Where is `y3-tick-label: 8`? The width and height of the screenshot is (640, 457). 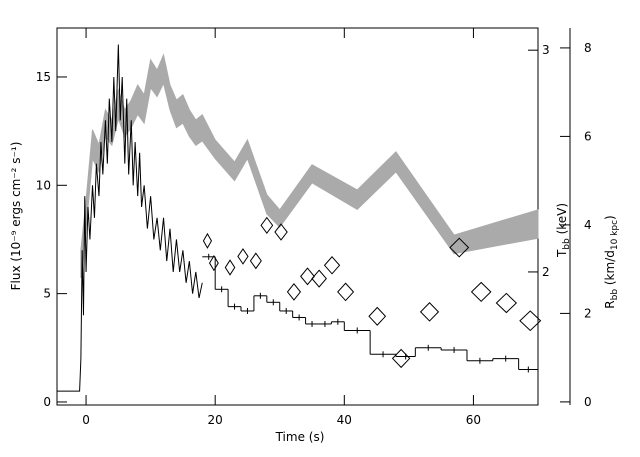
y3-tick-label: 8 is located at coordinates (588, 48).